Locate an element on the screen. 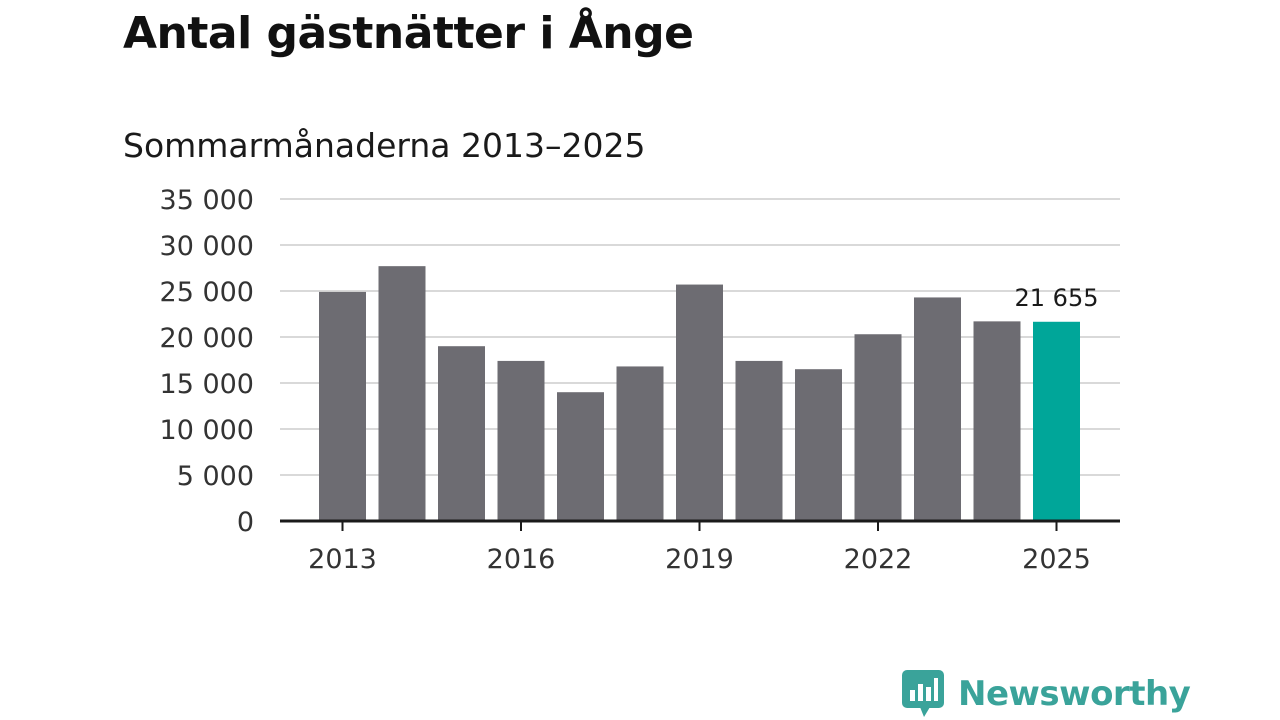 Image resolution: width=1280 pixels, height=720 pixels. x-tick-label: 2019 is located at coordinates (699, 559).